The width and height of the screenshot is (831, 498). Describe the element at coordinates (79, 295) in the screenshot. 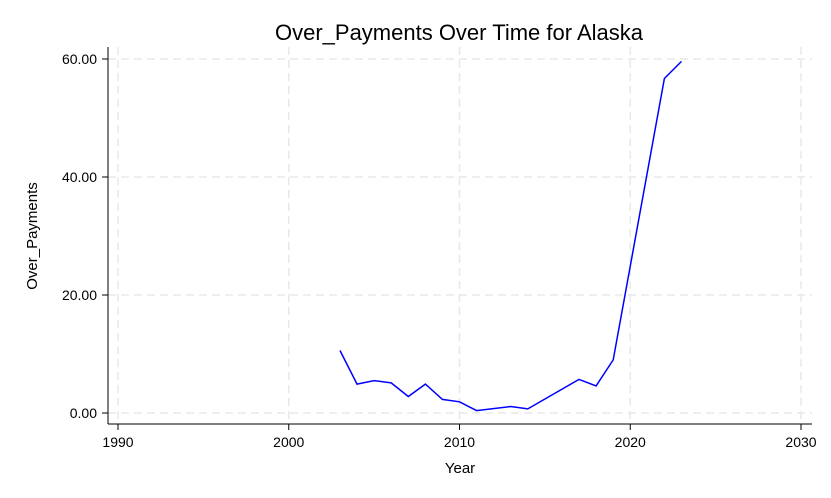

I see `y-tick-label: 20.00` at that location.